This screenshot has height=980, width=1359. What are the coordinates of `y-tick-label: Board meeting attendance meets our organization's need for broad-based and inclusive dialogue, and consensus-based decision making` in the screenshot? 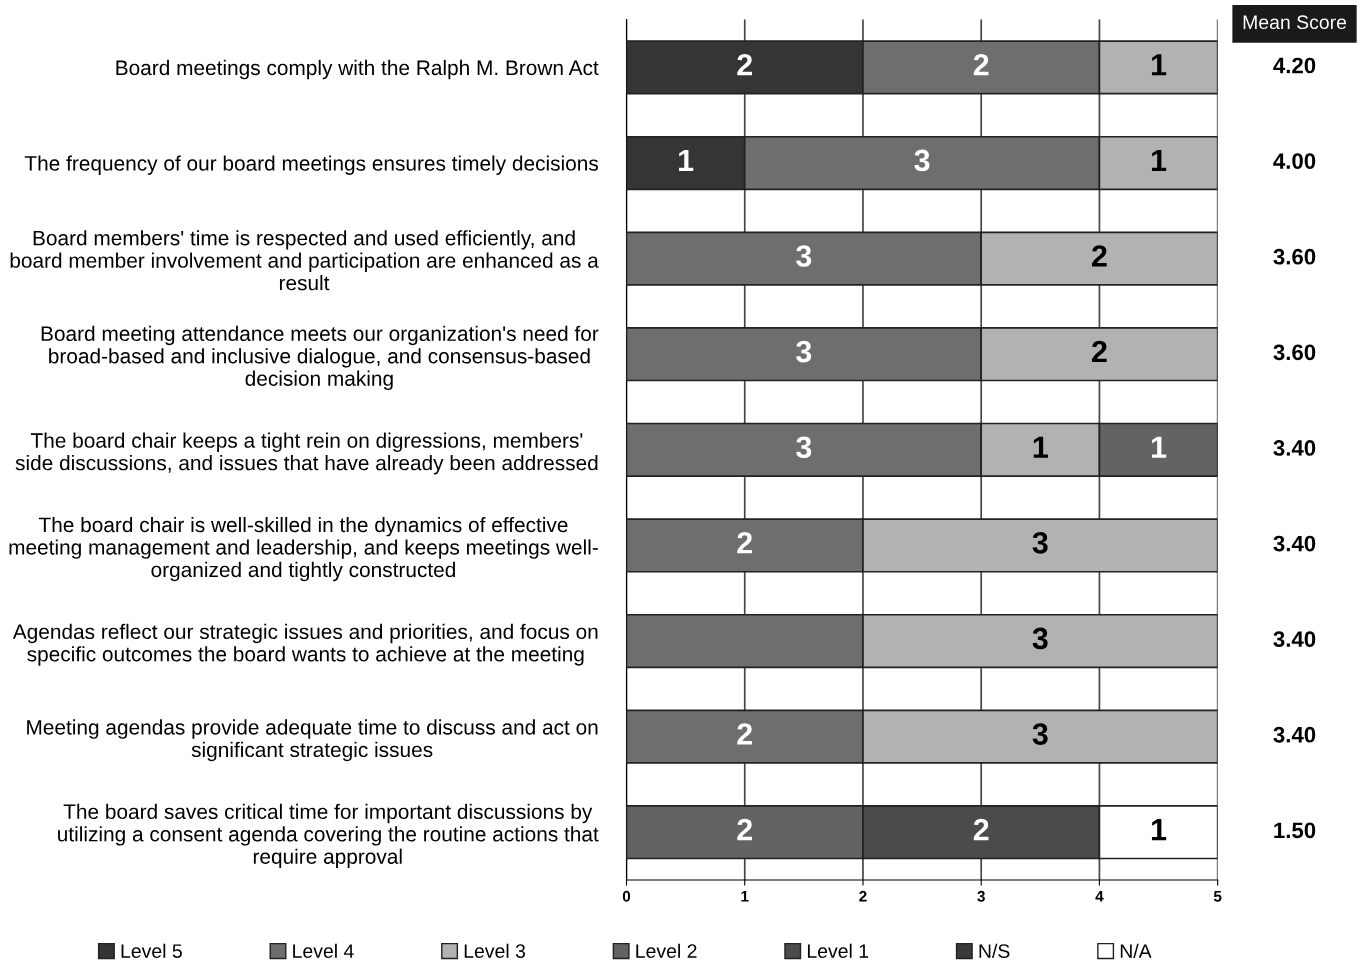 It's located at (320, 358).